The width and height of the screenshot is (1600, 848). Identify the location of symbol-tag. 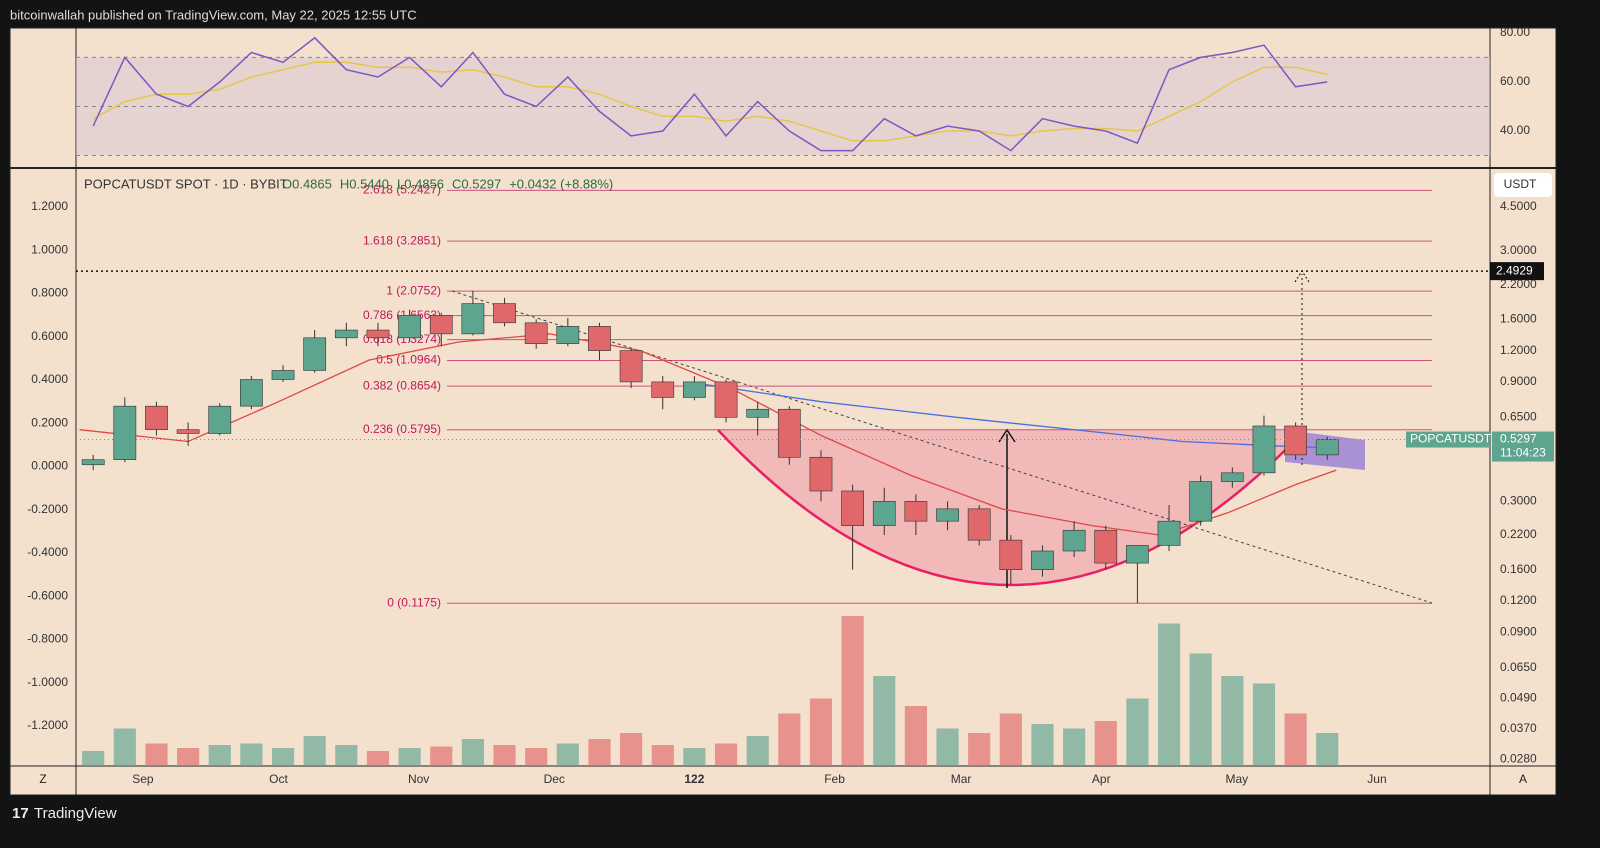
(1448, 439).